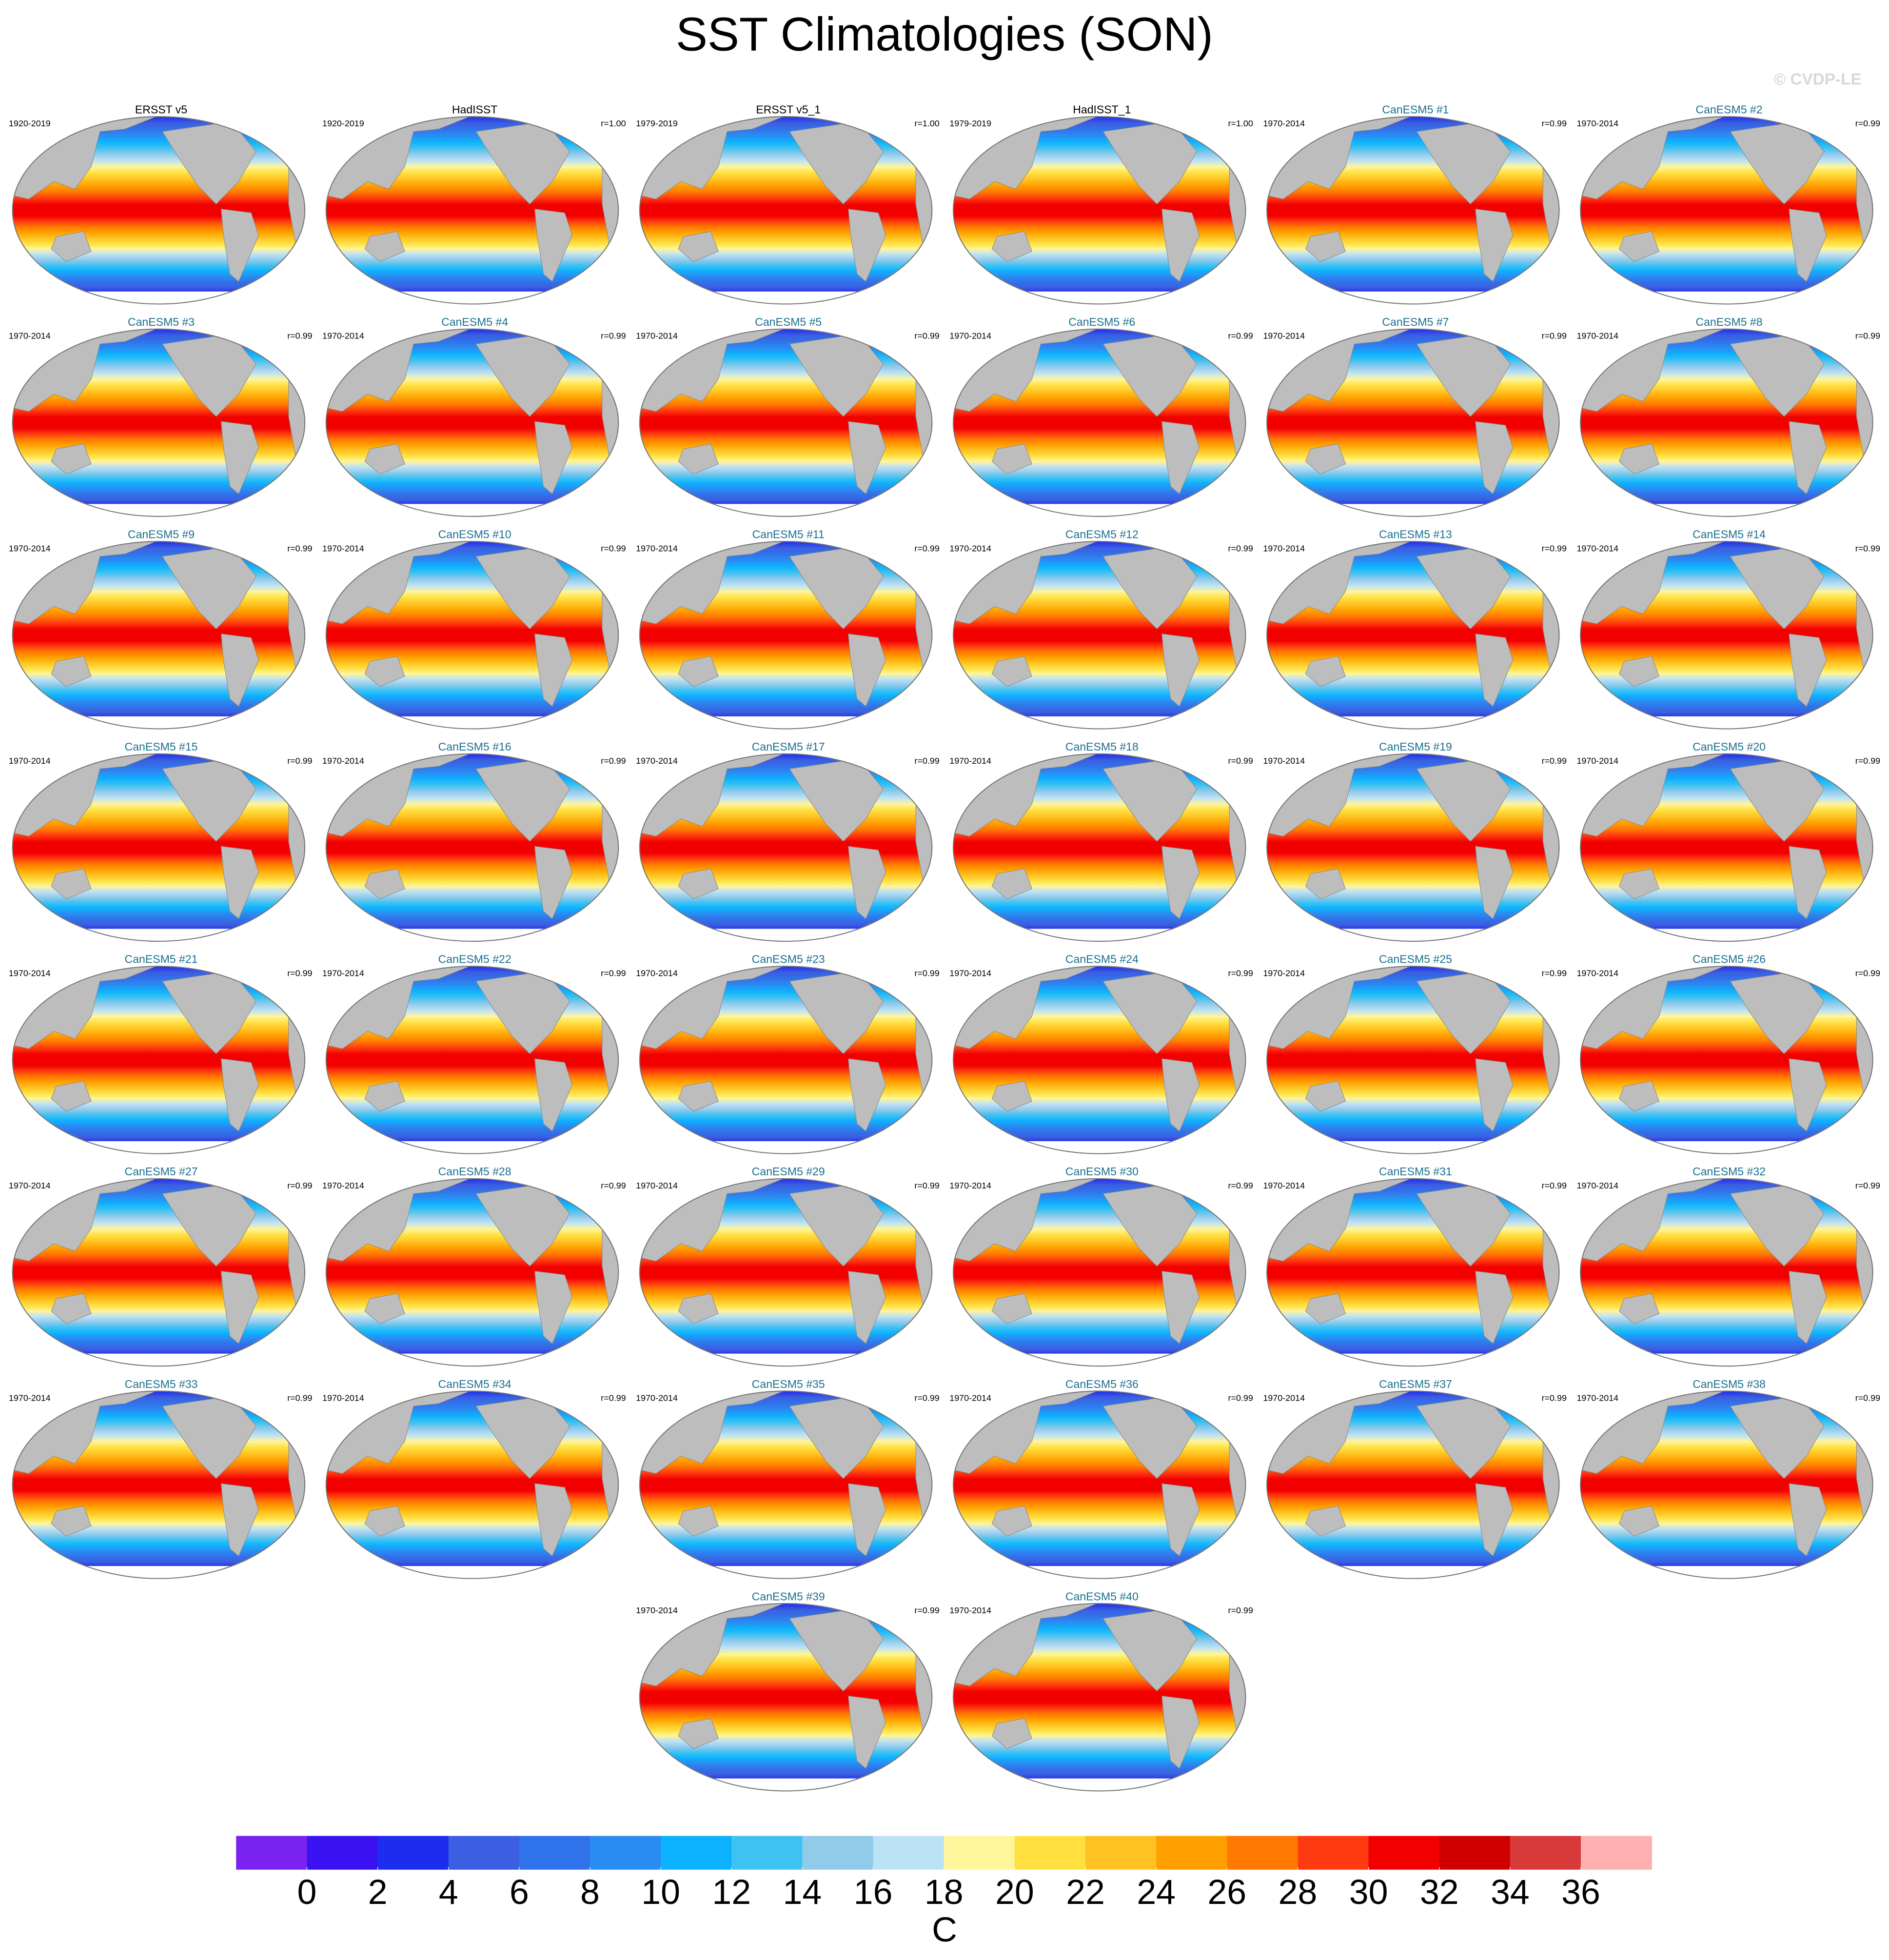 The image size is (1889, 1960). Describe the element at coordinates (378, 1892) in the screenshot. I see `colorbar-tick-label: 2` at that location.